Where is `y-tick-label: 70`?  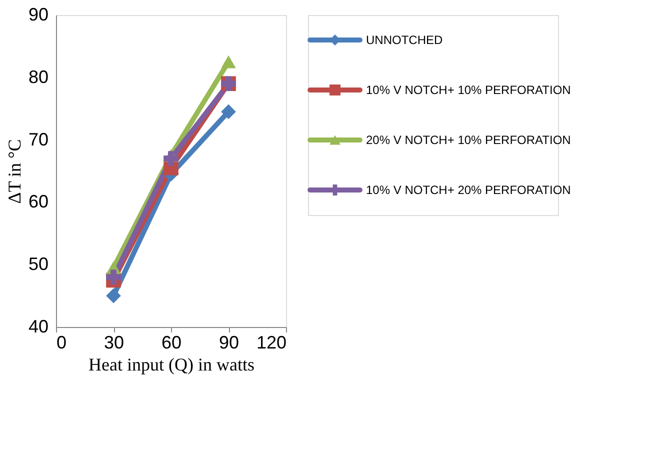
y-tick-label: 70 is located at coordinates (38, 139).